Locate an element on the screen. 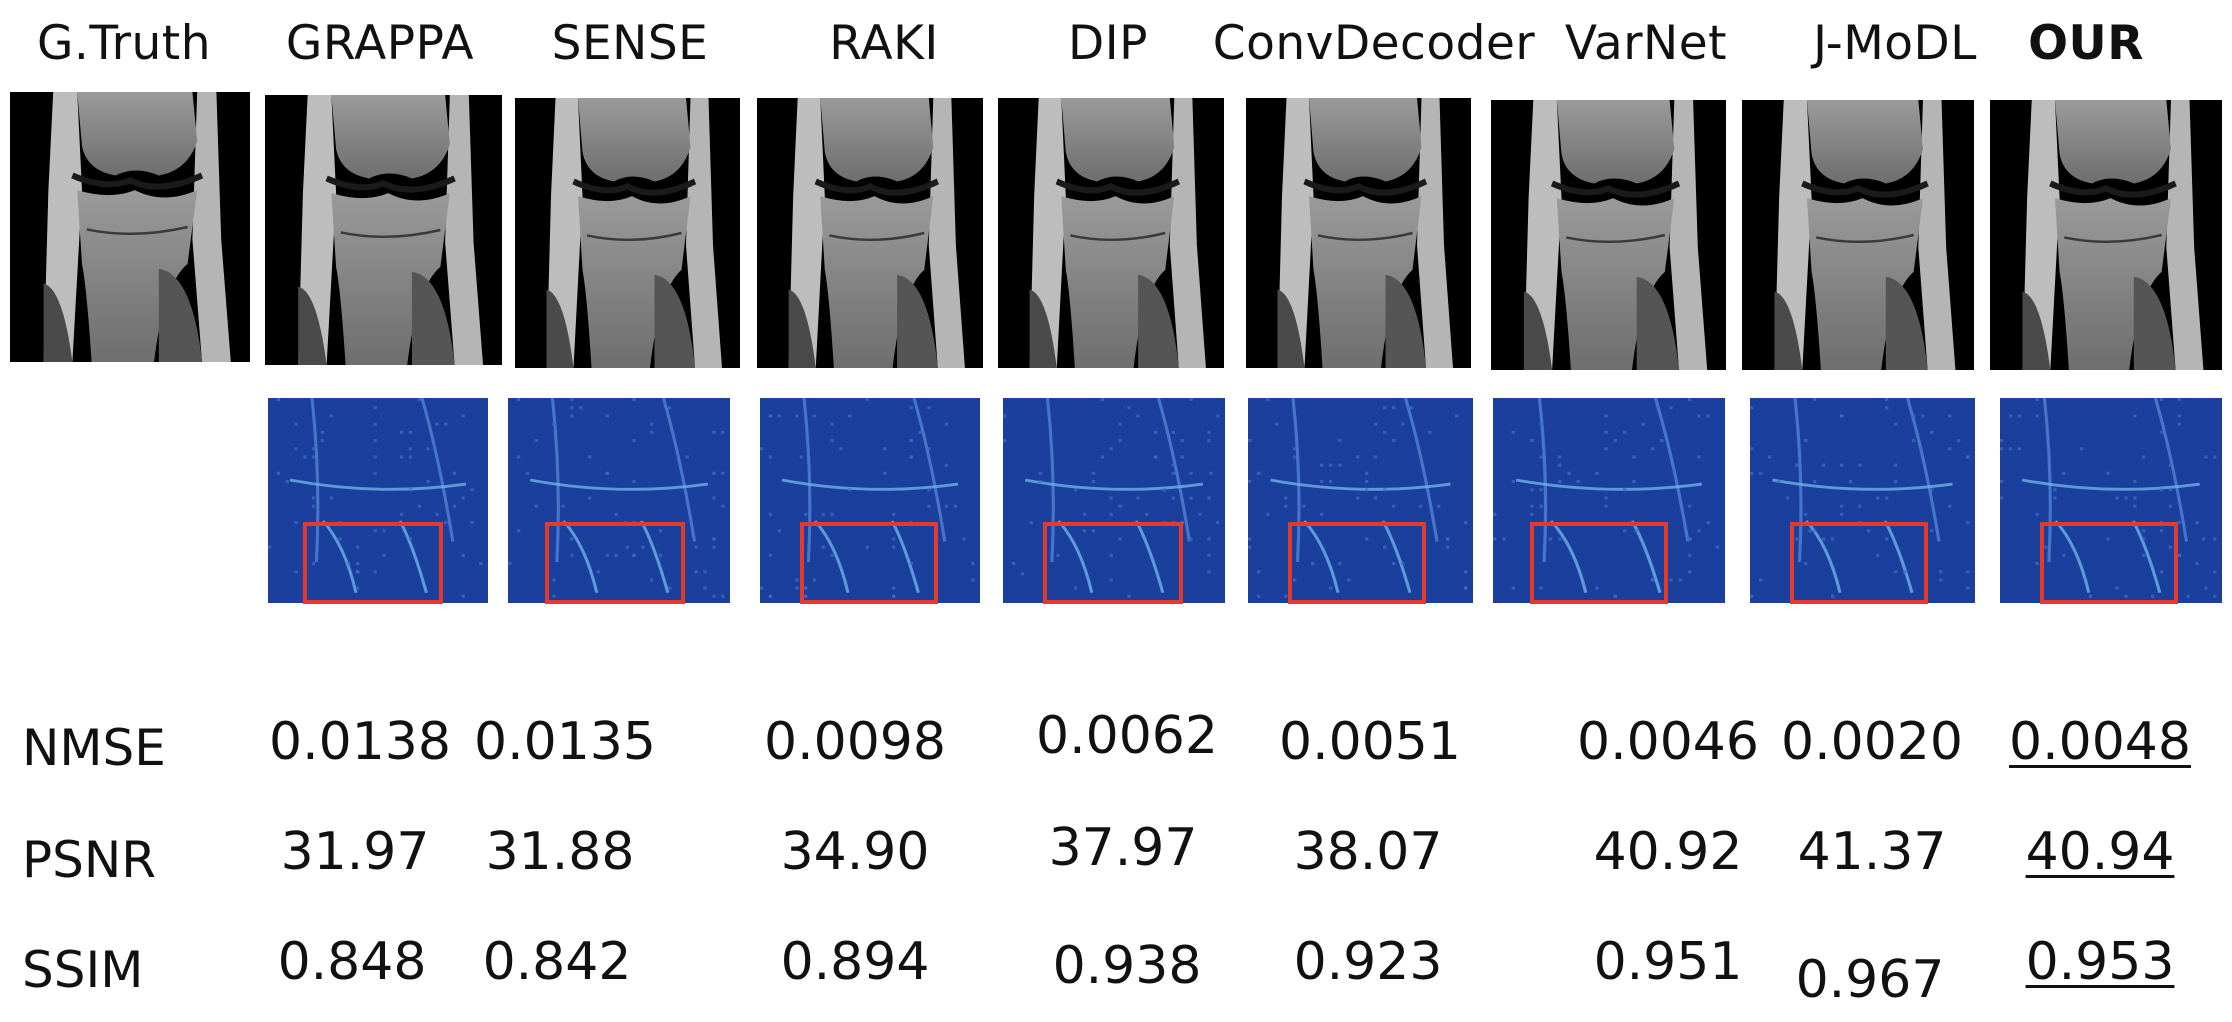 The image size is (2232, 1022). header-varnet: VarNet is located at coordinates (1646, 43).